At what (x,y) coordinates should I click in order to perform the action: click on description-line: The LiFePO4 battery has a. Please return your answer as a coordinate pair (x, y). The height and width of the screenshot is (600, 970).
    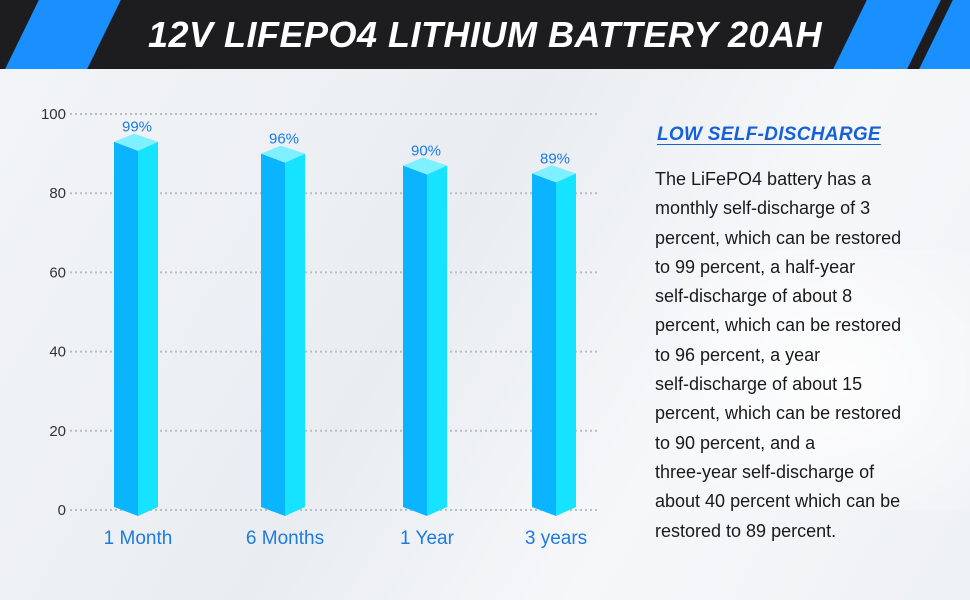
    Looking at the image, I should click on (763, 179).